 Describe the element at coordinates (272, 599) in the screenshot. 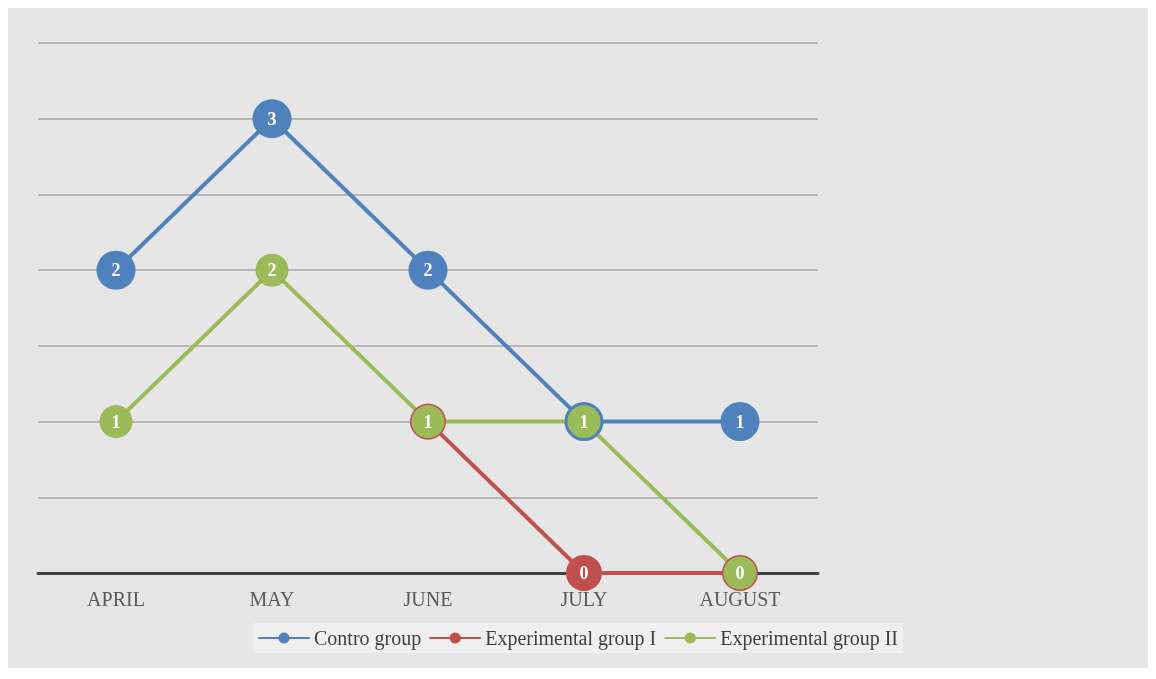

I see `x-tick-label: MAY` at that location.